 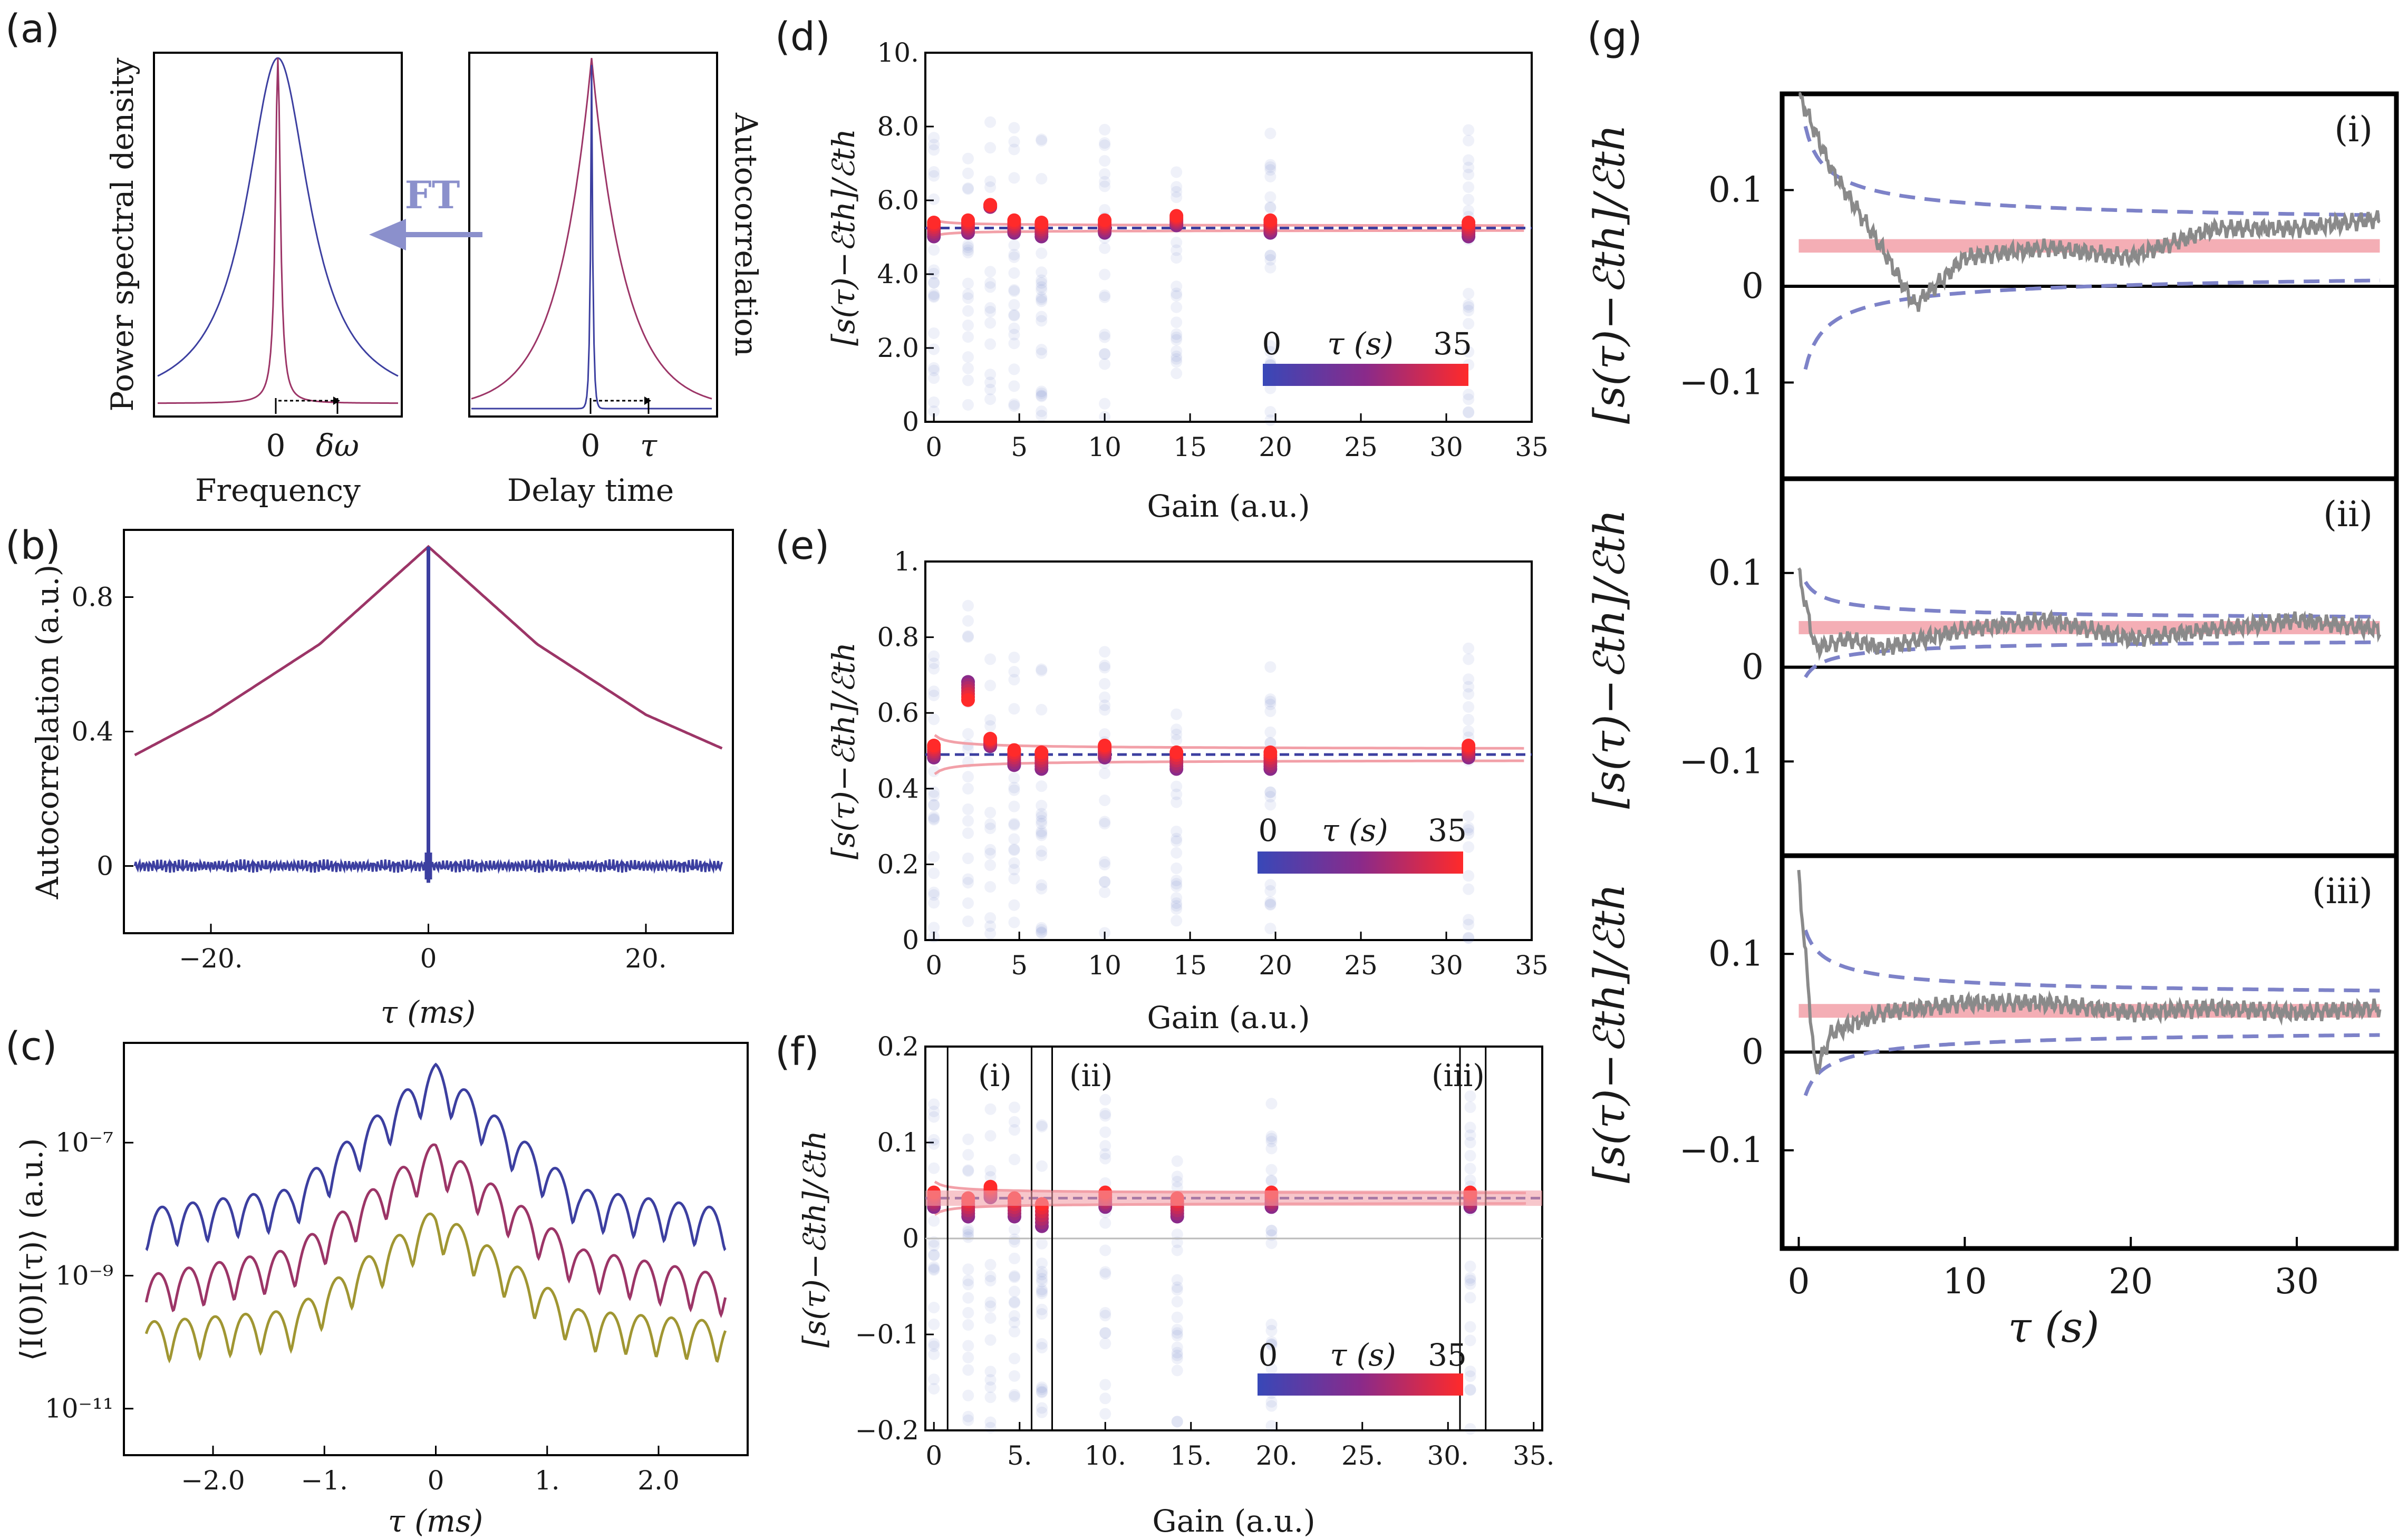 What do you see at coordinates (547, 1480) in the screenshot?
I see `c-xtick-label: 1.` at bounding box center [547, 1480].